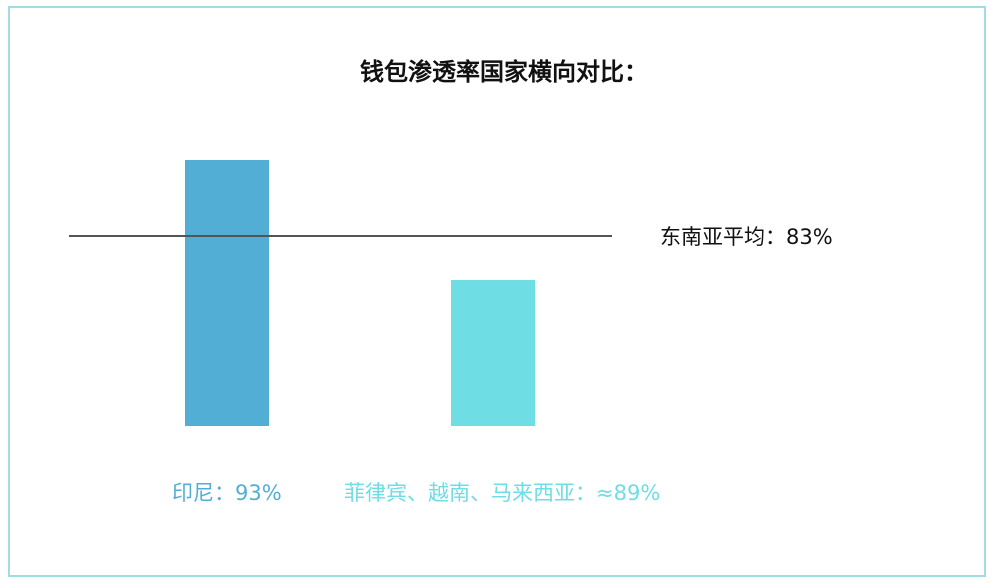  What do you see at coordinates (227, 493) in the screenshot?
I see `bar-label-1: 印尼：93%` at bounding box center [227, 493].